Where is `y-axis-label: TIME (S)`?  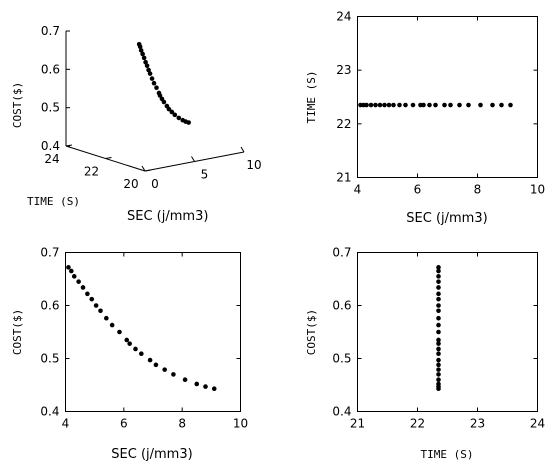 y-axis-label: TIME (S) is located at coordinates (311, 97).